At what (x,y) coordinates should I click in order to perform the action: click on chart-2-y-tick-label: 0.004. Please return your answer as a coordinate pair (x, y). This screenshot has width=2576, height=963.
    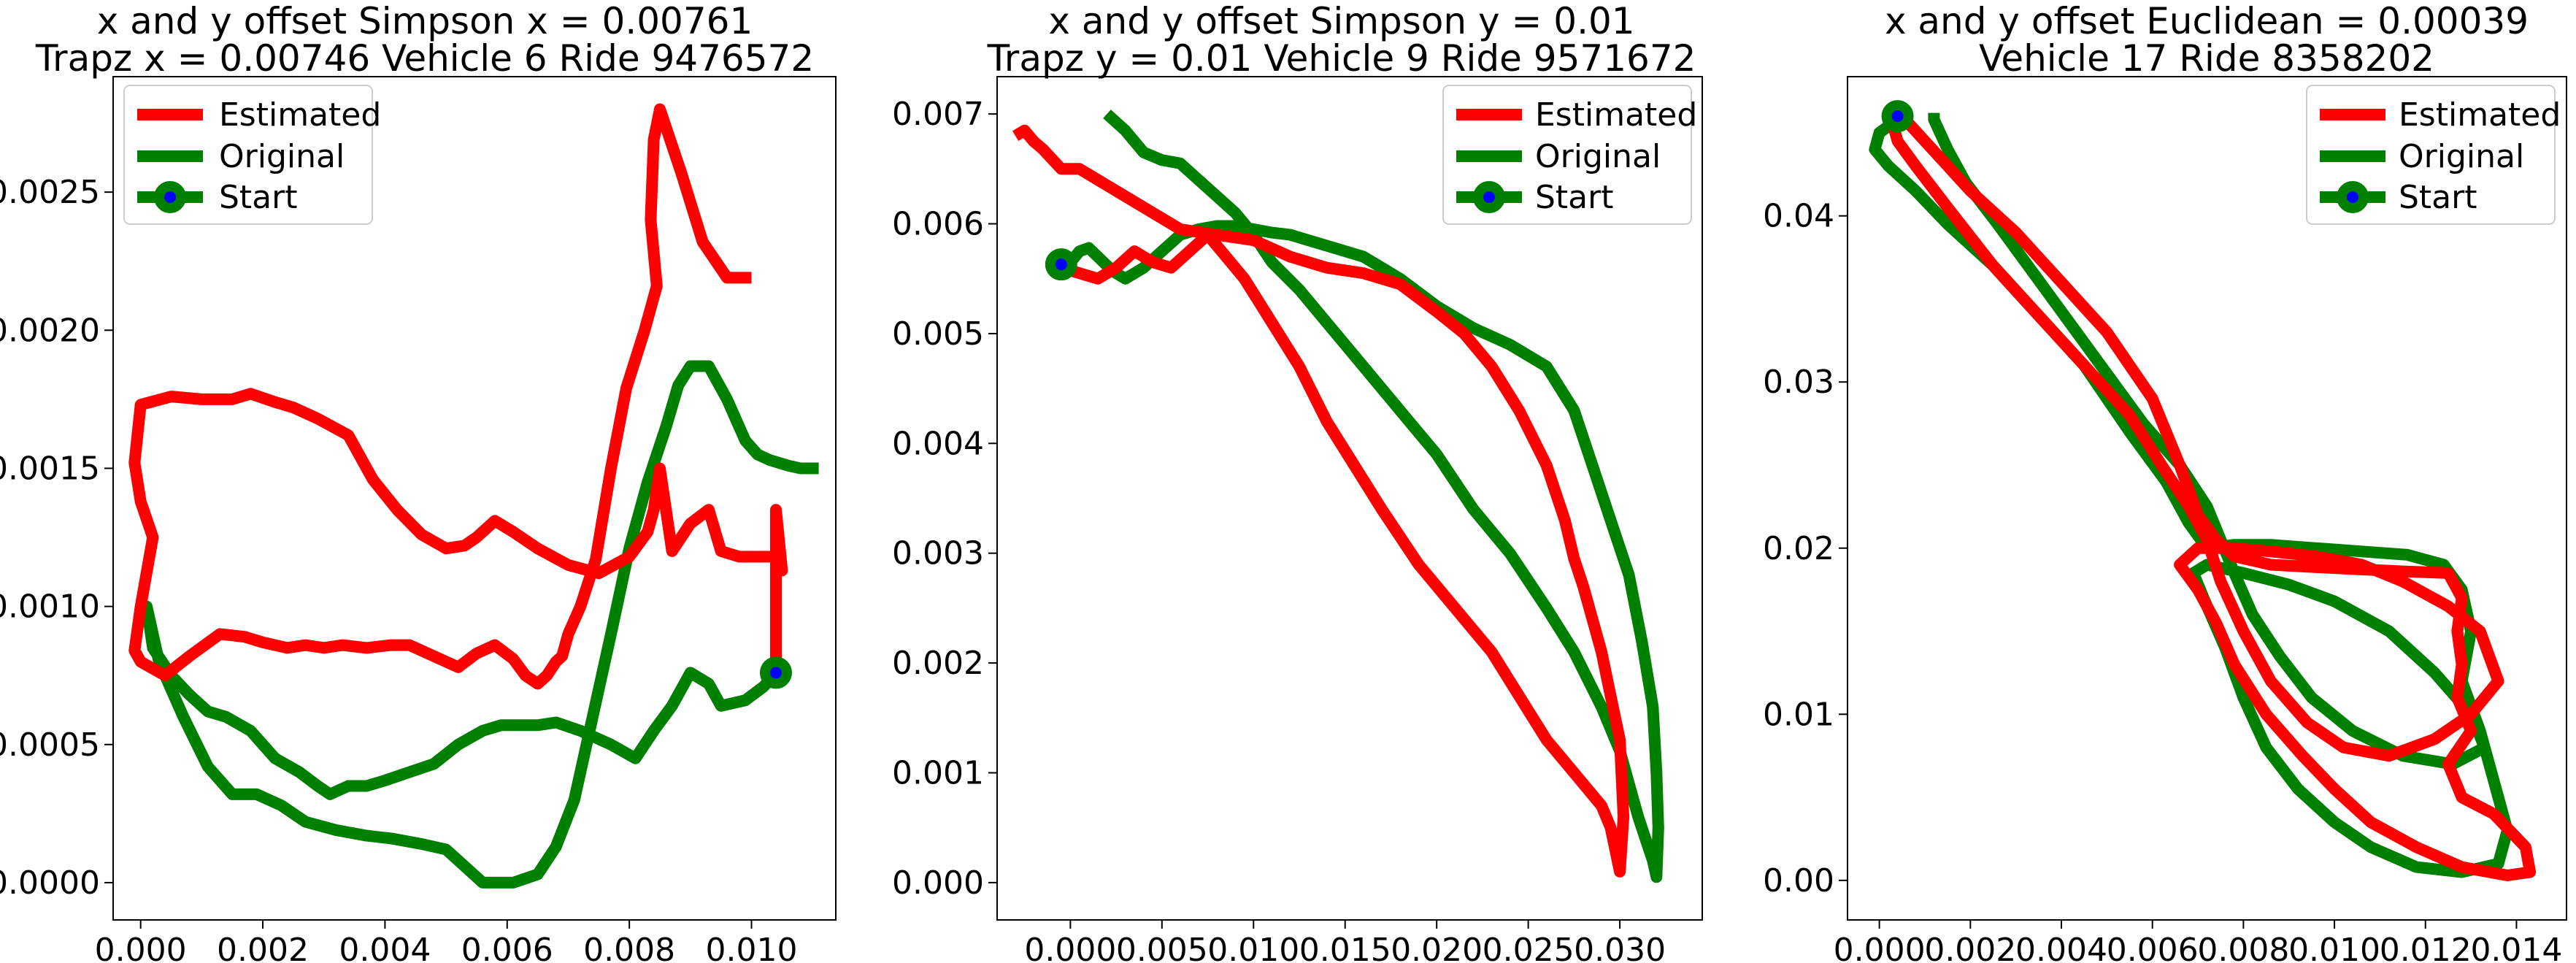
    Looking at the image, I should click on (938, 443).